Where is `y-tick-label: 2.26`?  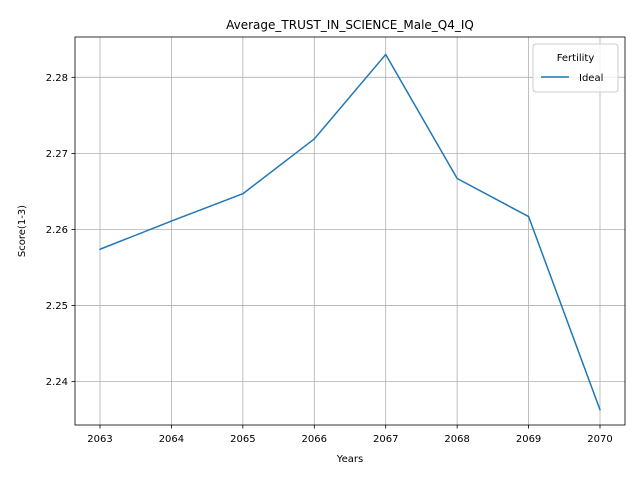
y-tick-label: 2.26 is located at coordinates (57, 230).